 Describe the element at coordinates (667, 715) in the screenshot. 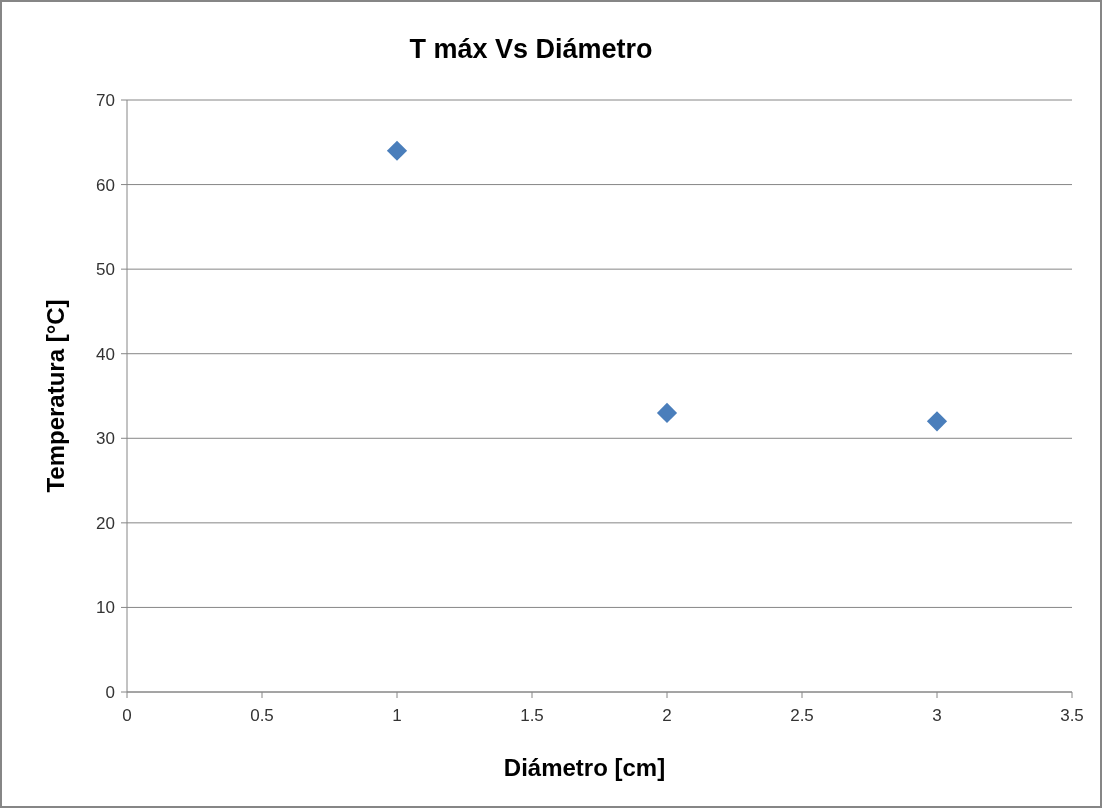

I see `x-tick-label: 2` at that location.